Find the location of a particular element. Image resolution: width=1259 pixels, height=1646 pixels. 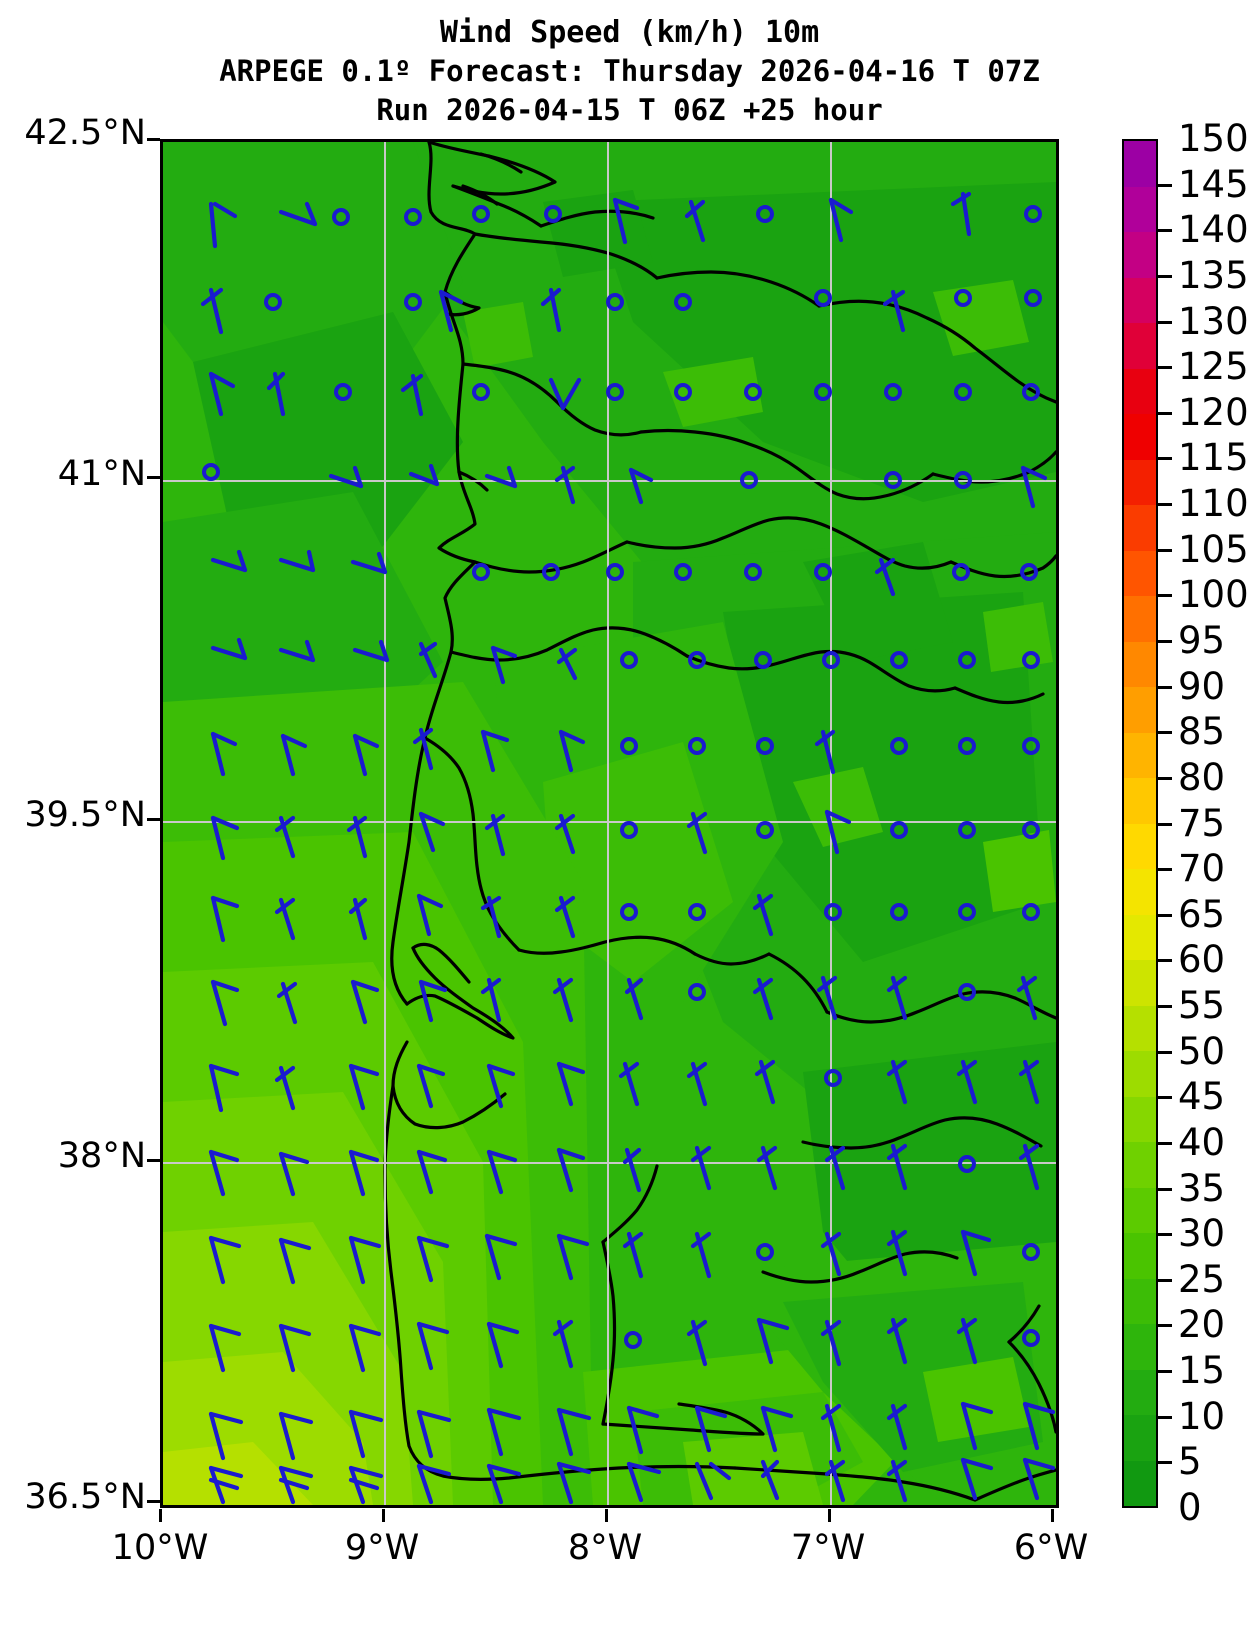

colorbar-label-75: 75 is located at coordinates (1202, 823).